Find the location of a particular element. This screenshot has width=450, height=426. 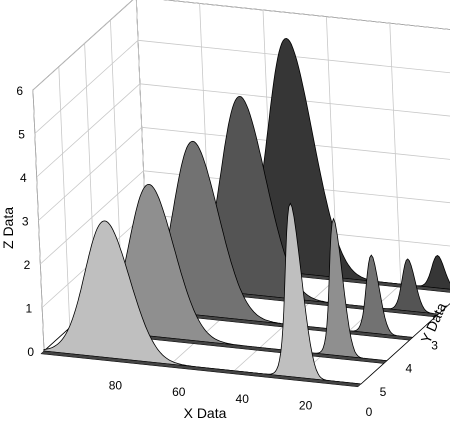

x-tick-label: 40 is located at coordinates (243, 399).